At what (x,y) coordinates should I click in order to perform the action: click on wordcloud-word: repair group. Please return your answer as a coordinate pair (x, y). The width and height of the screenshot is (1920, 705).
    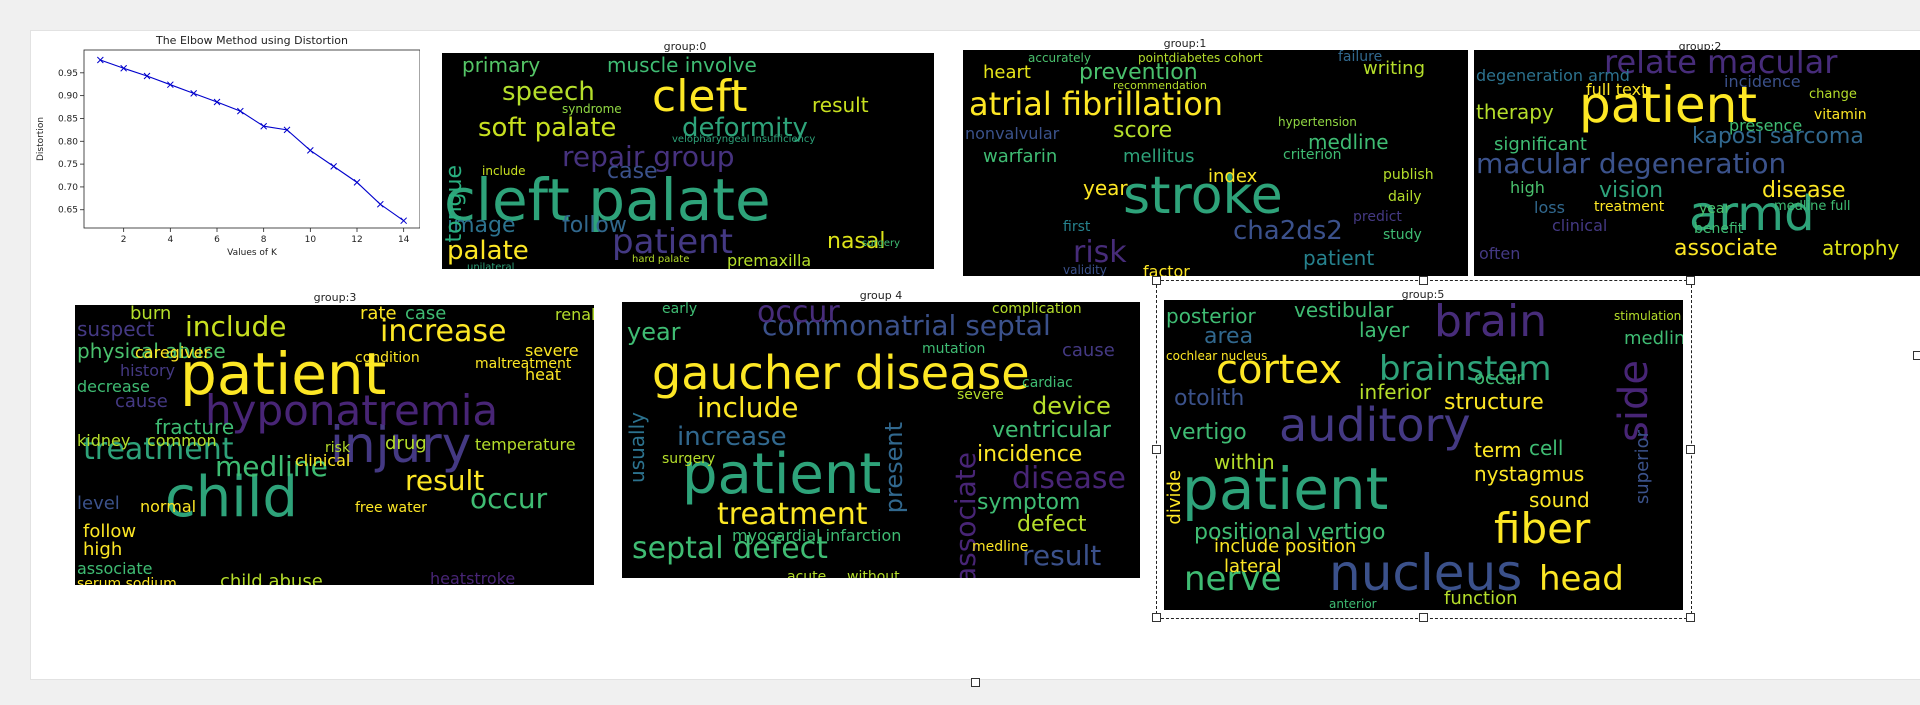
    Looking at the image, I should click on (648, 156).